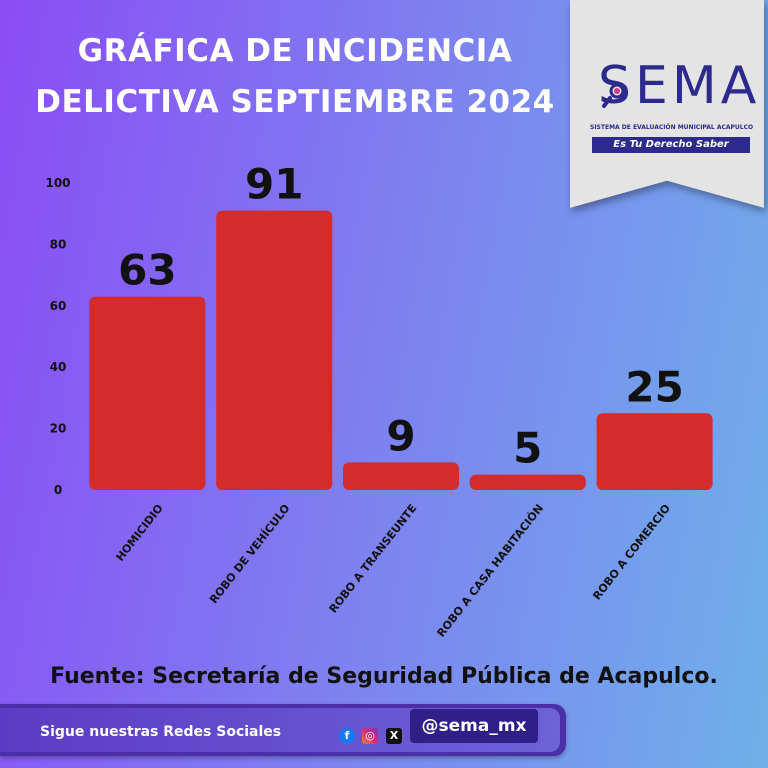 The width and height of the screenshot is (768, 768). What do you see at coordinates (295, 102) in the screenshot?
I see `title-line-2: DELICTIVA SEPTIEMBRE 2024` at bounding box center [295, 102].